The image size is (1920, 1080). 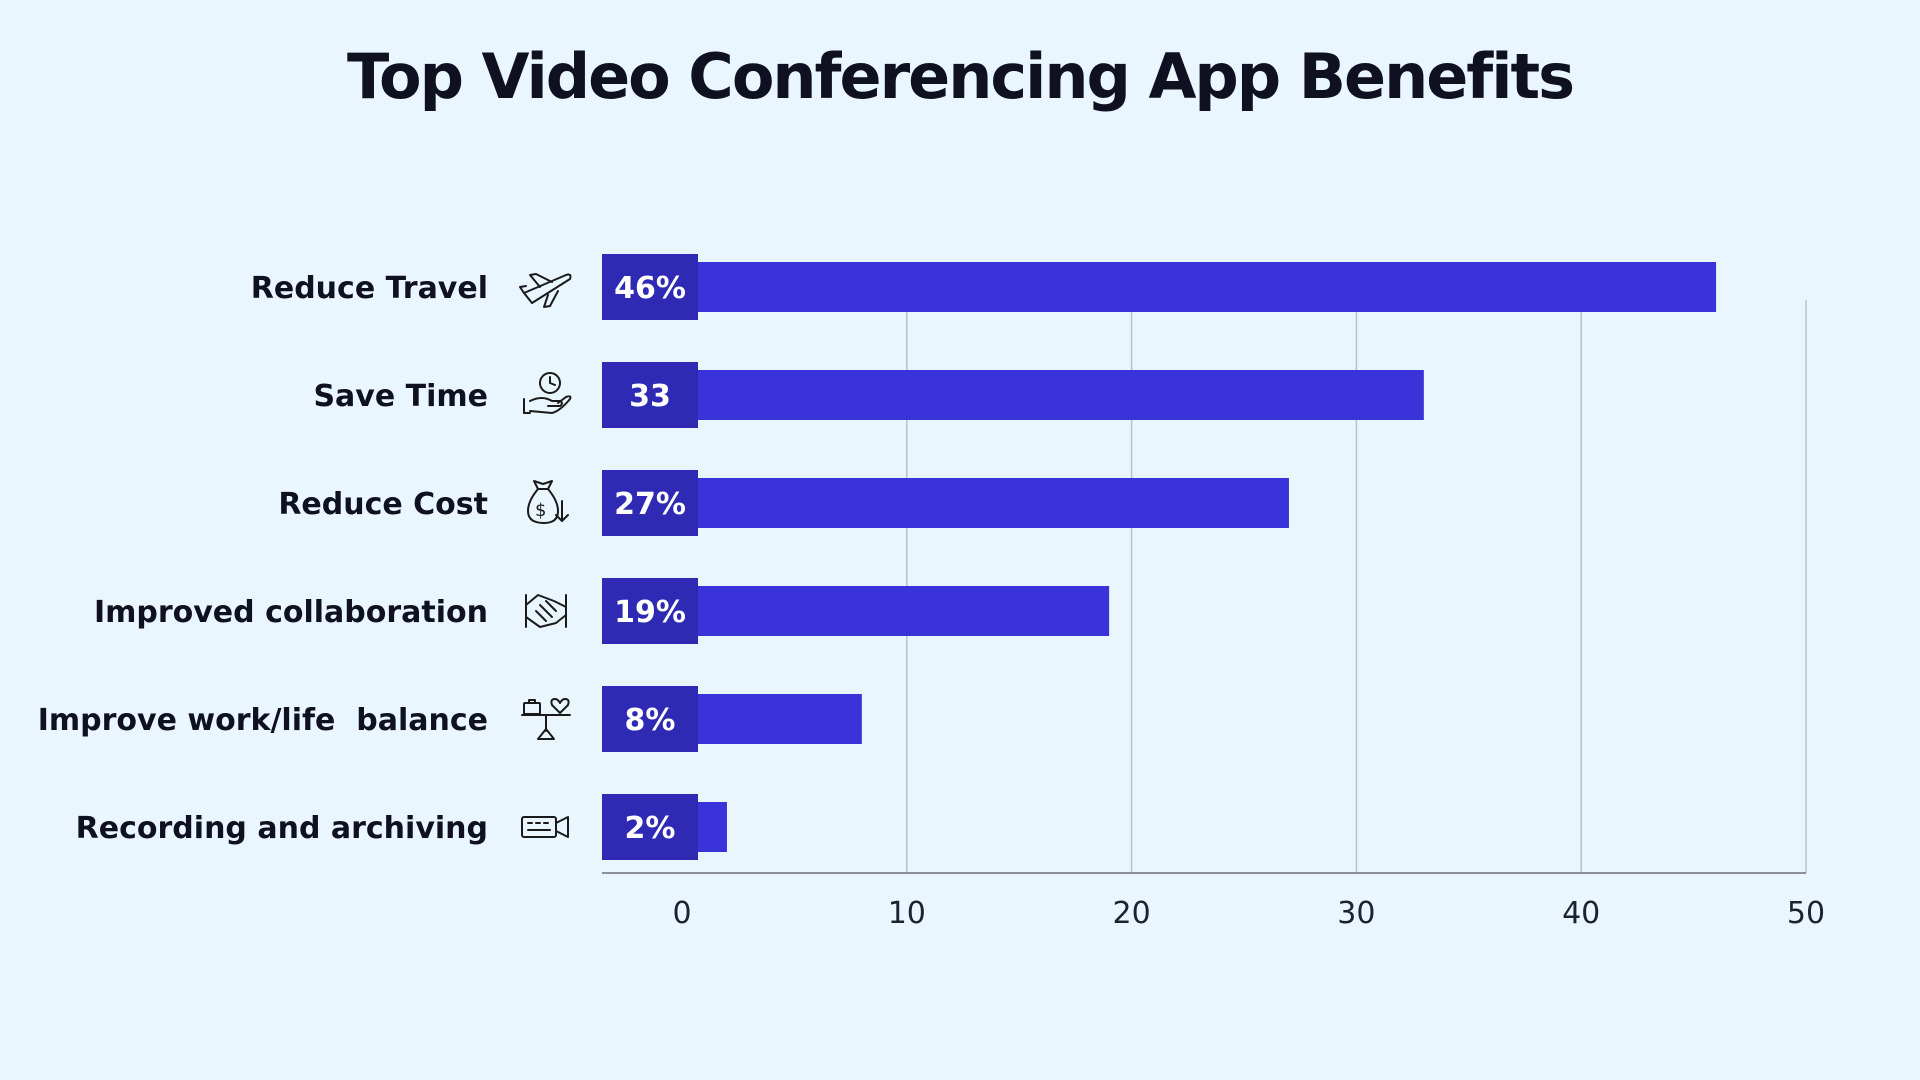 What do you see at coordinates (1581, 913) in the screenshot?
I see `x-tick-label: 40` at bounding box center [1581, 913].